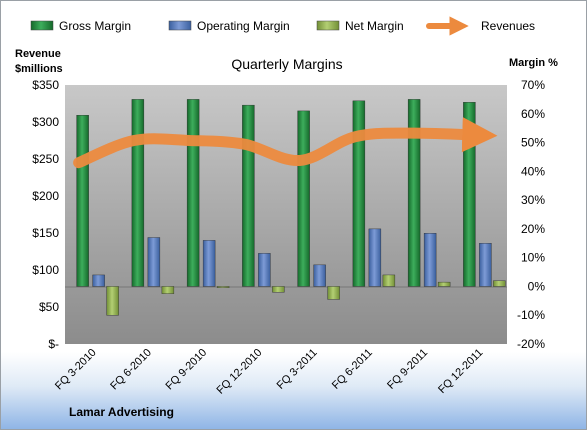 The width and height of the screenshot is (587, 430). What do you see at coordinates (53, 344) in the screenshot?
I see `left-tick-label-0: $-` at bounding box center [53, 344].